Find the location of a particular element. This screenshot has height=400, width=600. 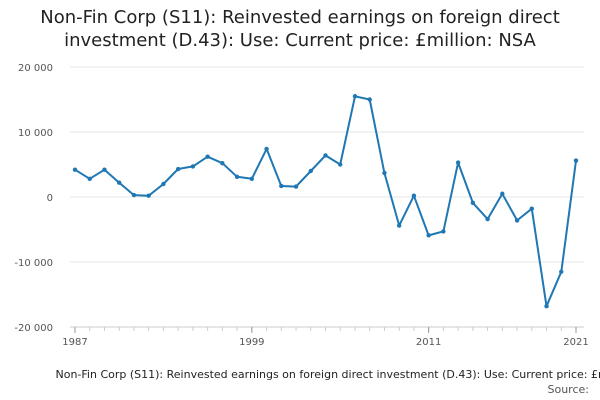

source-label: Source: is located at coordinates (568, 389).